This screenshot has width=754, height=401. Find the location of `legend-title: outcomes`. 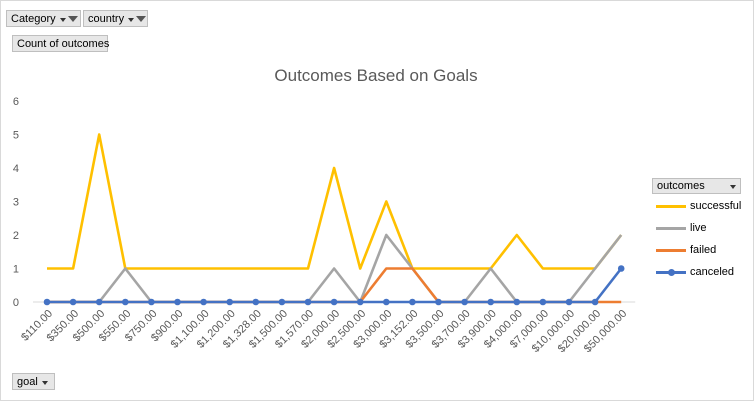

legend-title: outcomes is located at coordinates (681, 186).